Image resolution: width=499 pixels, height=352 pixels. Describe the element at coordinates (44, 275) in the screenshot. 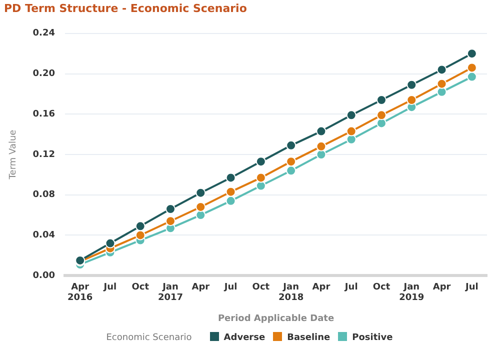

I see `y-tick-label: 0.00` at that location.